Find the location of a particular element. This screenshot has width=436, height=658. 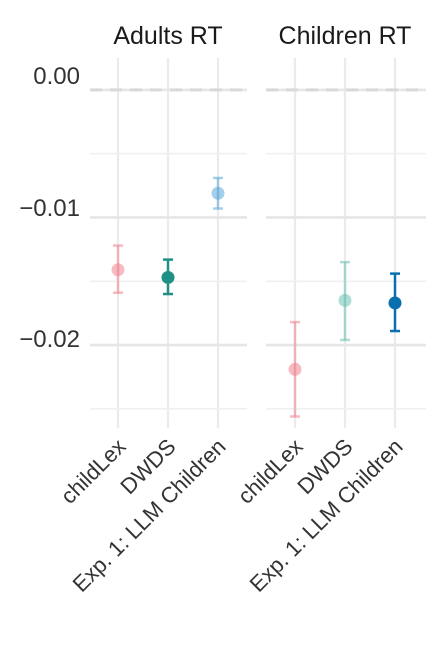

y-tick-label-1: −0.01 is located at coordinates (49, 208).